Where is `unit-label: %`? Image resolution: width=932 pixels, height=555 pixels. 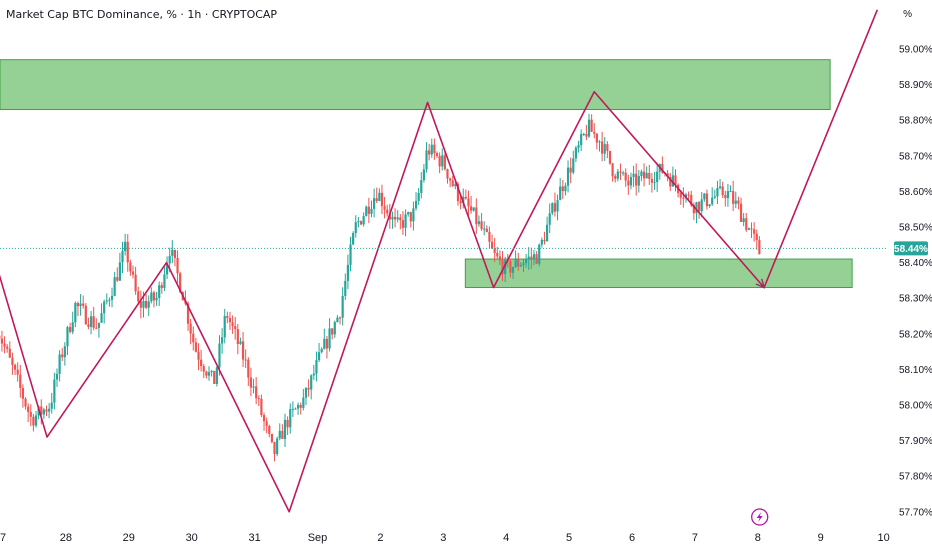
unit-label: % is located at coordinates (907, 14).